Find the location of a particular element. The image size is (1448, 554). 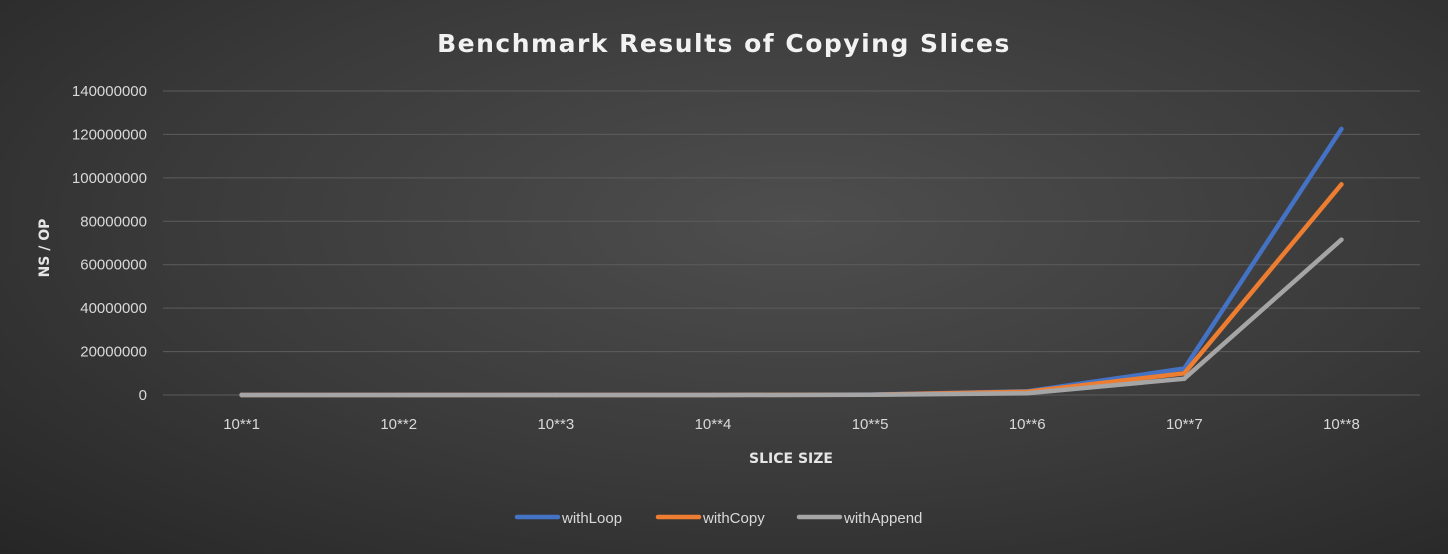

x-tick-label: 10**2 is located at coordinates (398, 424).